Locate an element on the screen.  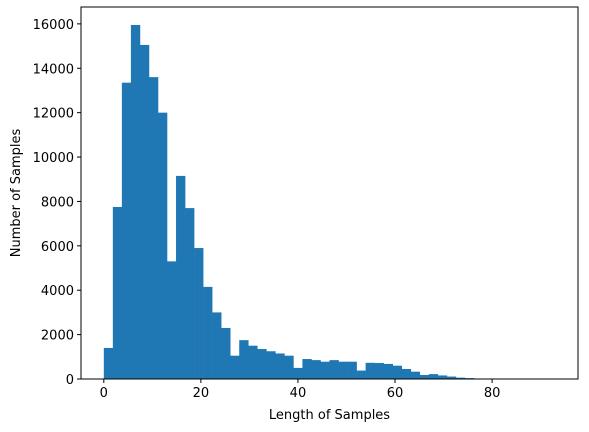
x-axis: 0 20 40 60 80 is located at coordinates (300, 390).